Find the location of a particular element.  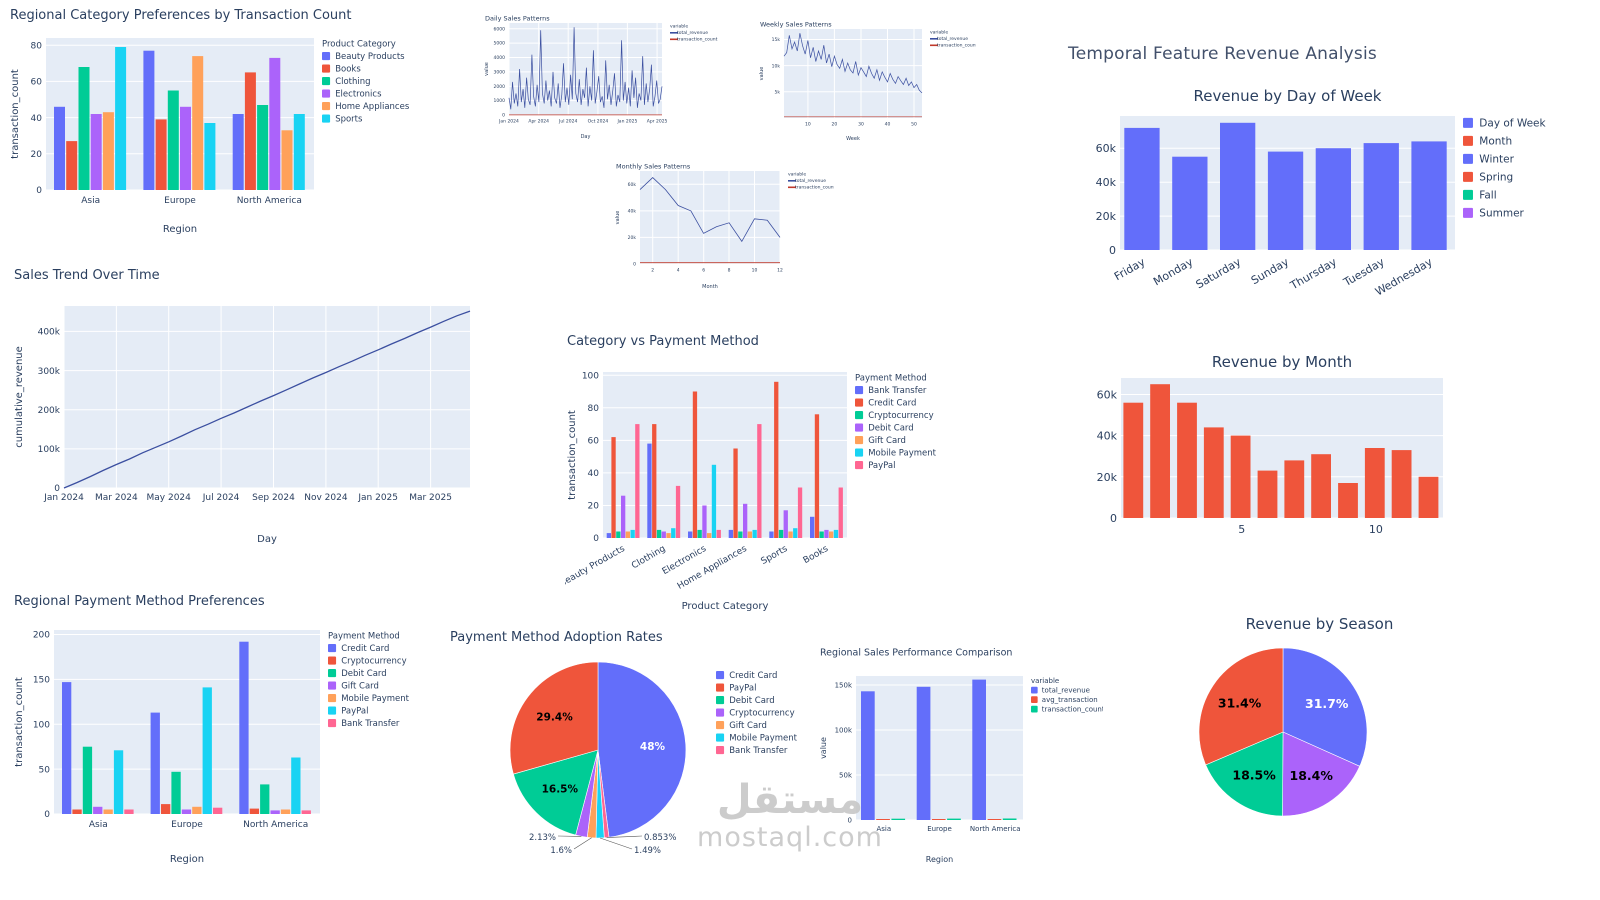

svg-text: Jul 2024 is located at coordinates (567, 122).